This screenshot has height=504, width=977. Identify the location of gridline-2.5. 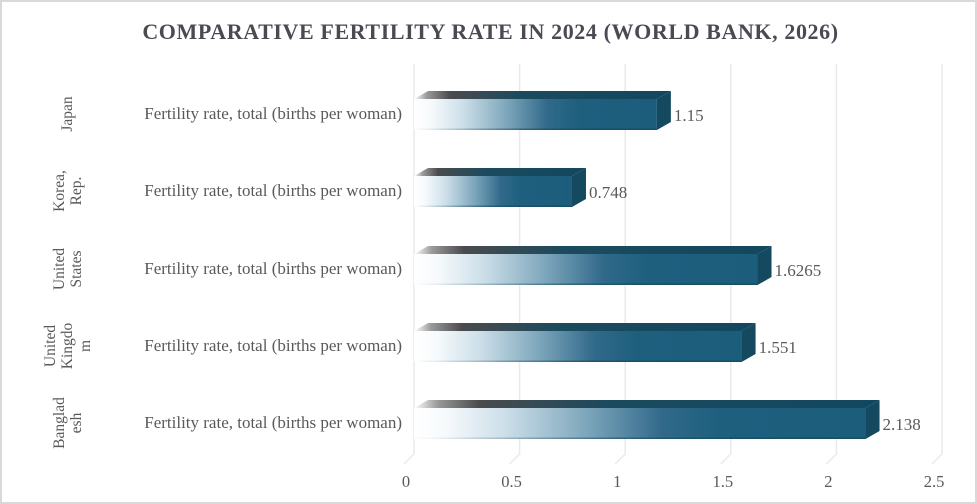
(937, 264).